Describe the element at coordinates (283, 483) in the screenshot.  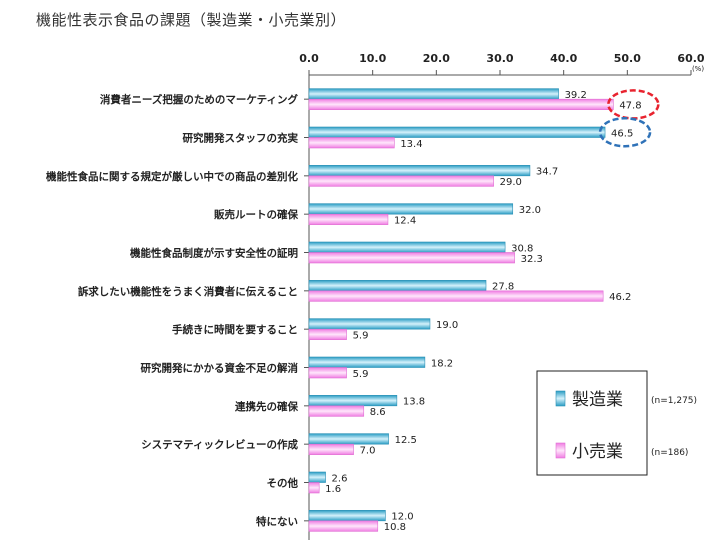
I see `category-label: その他` at that location.